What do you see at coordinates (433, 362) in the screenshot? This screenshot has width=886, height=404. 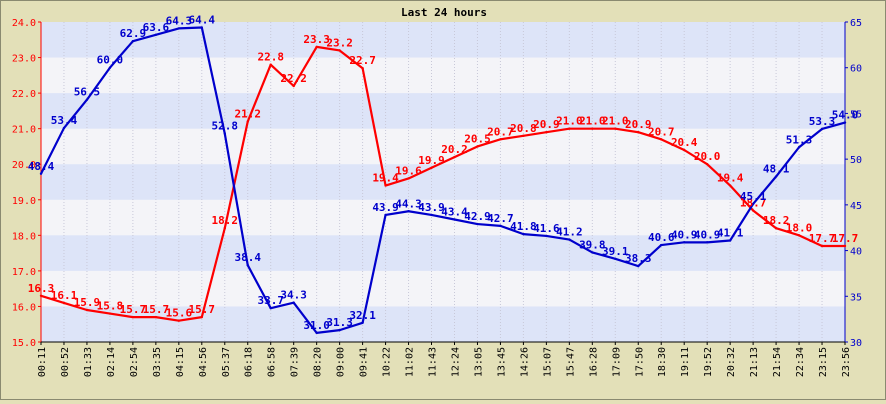 I see `x-tick-label: 11:43` at bounding box center [433, 362].